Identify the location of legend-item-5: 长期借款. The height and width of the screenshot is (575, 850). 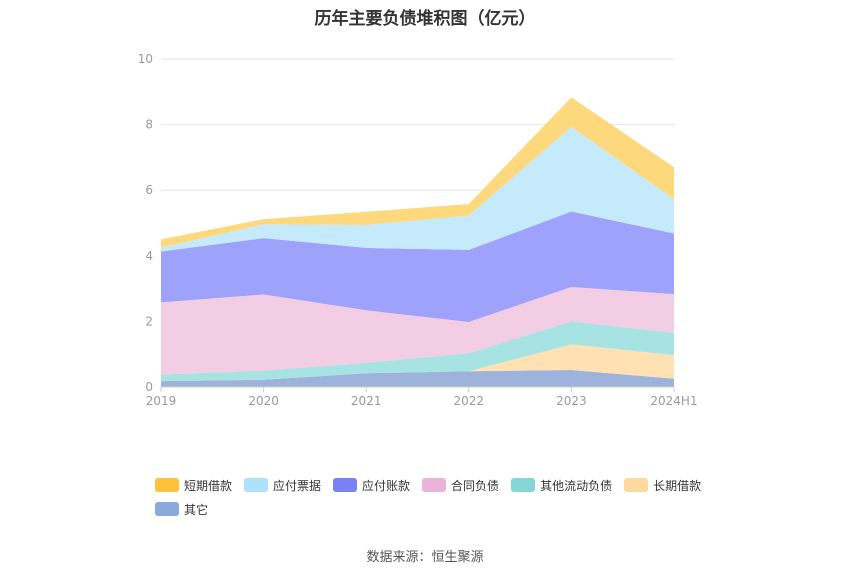
(662, 485).